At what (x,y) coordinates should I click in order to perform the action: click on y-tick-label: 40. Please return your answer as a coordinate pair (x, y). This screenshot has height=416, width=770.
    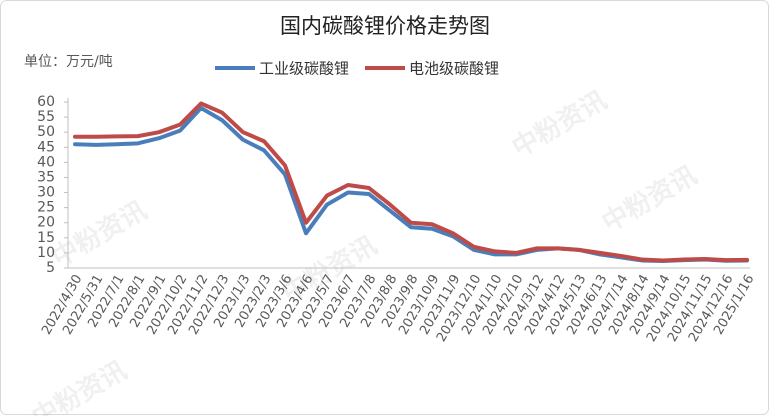
    Looking at the image, I should click on (46, 162).